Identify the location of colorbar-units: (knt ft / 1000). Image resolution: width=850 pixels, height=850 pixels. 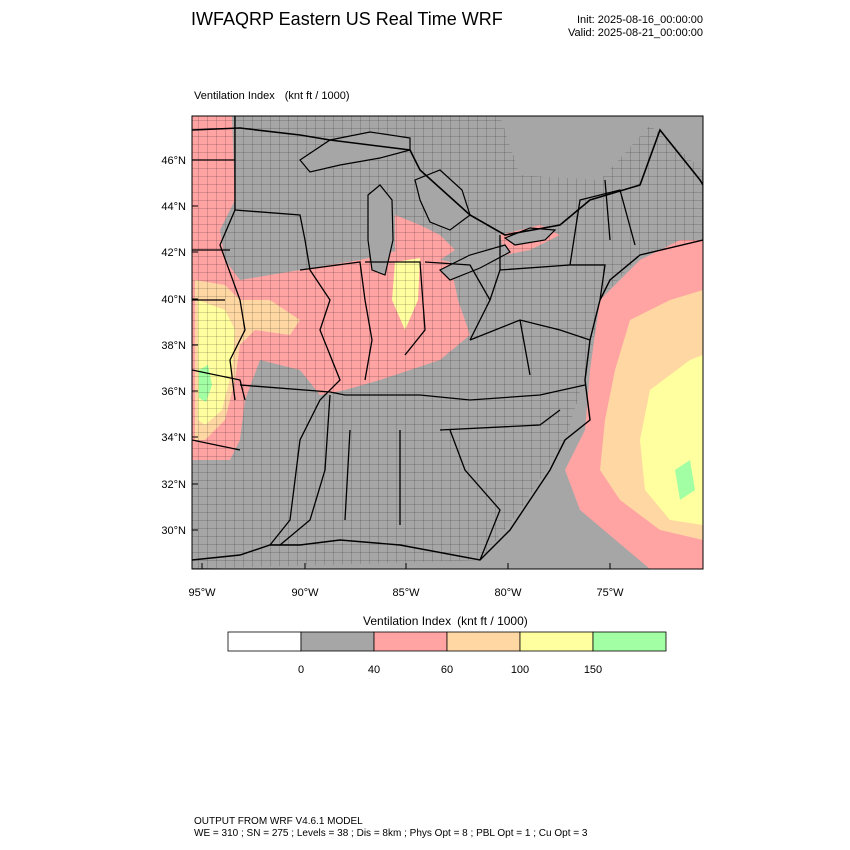
(492, 621).